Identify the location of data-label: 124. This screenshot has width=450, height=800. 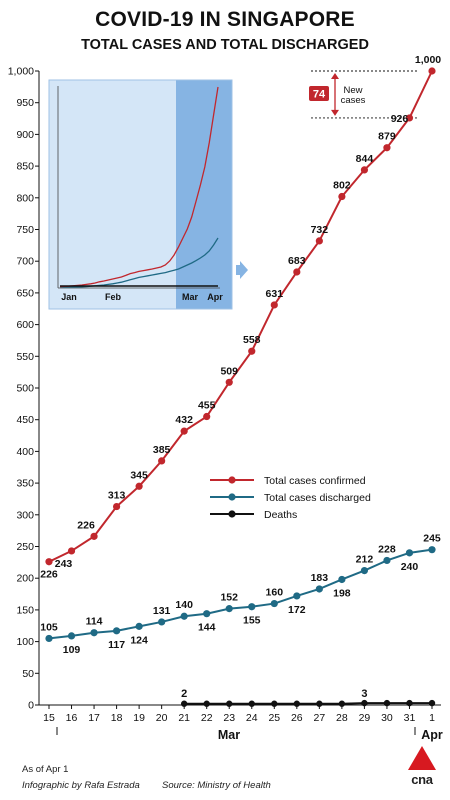
(139, 640).